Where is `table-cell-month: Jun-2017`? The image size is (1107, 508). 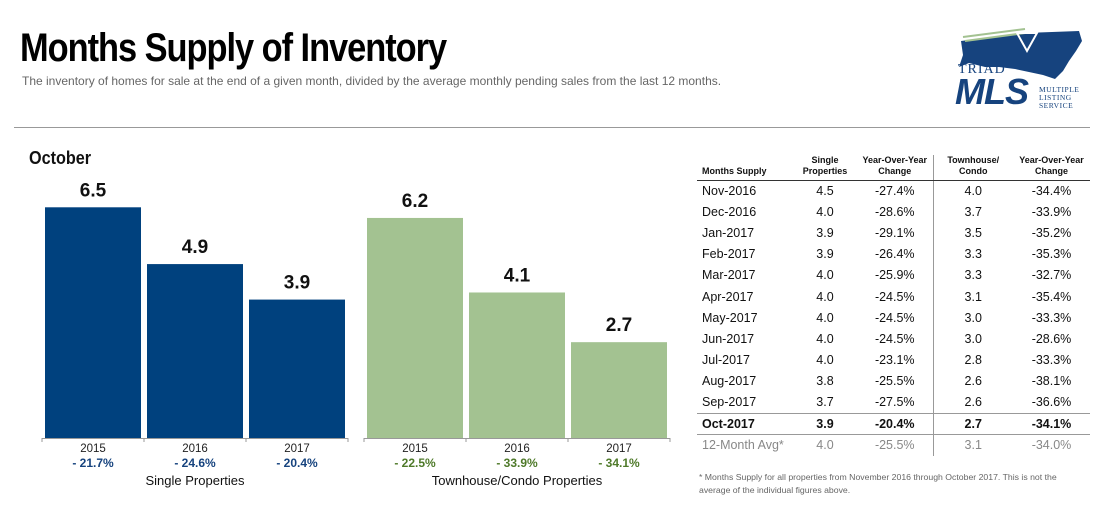
table-cell-month: Jun-2017 is located at coordinates (728, 339).